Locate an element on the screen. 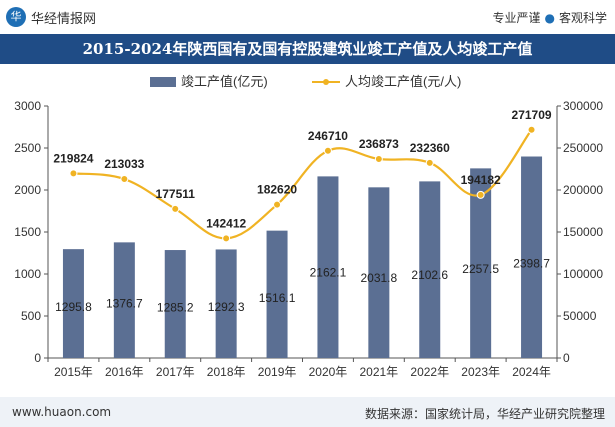  bar-value-label: 2031.8 is located at coordinates (378, 278).